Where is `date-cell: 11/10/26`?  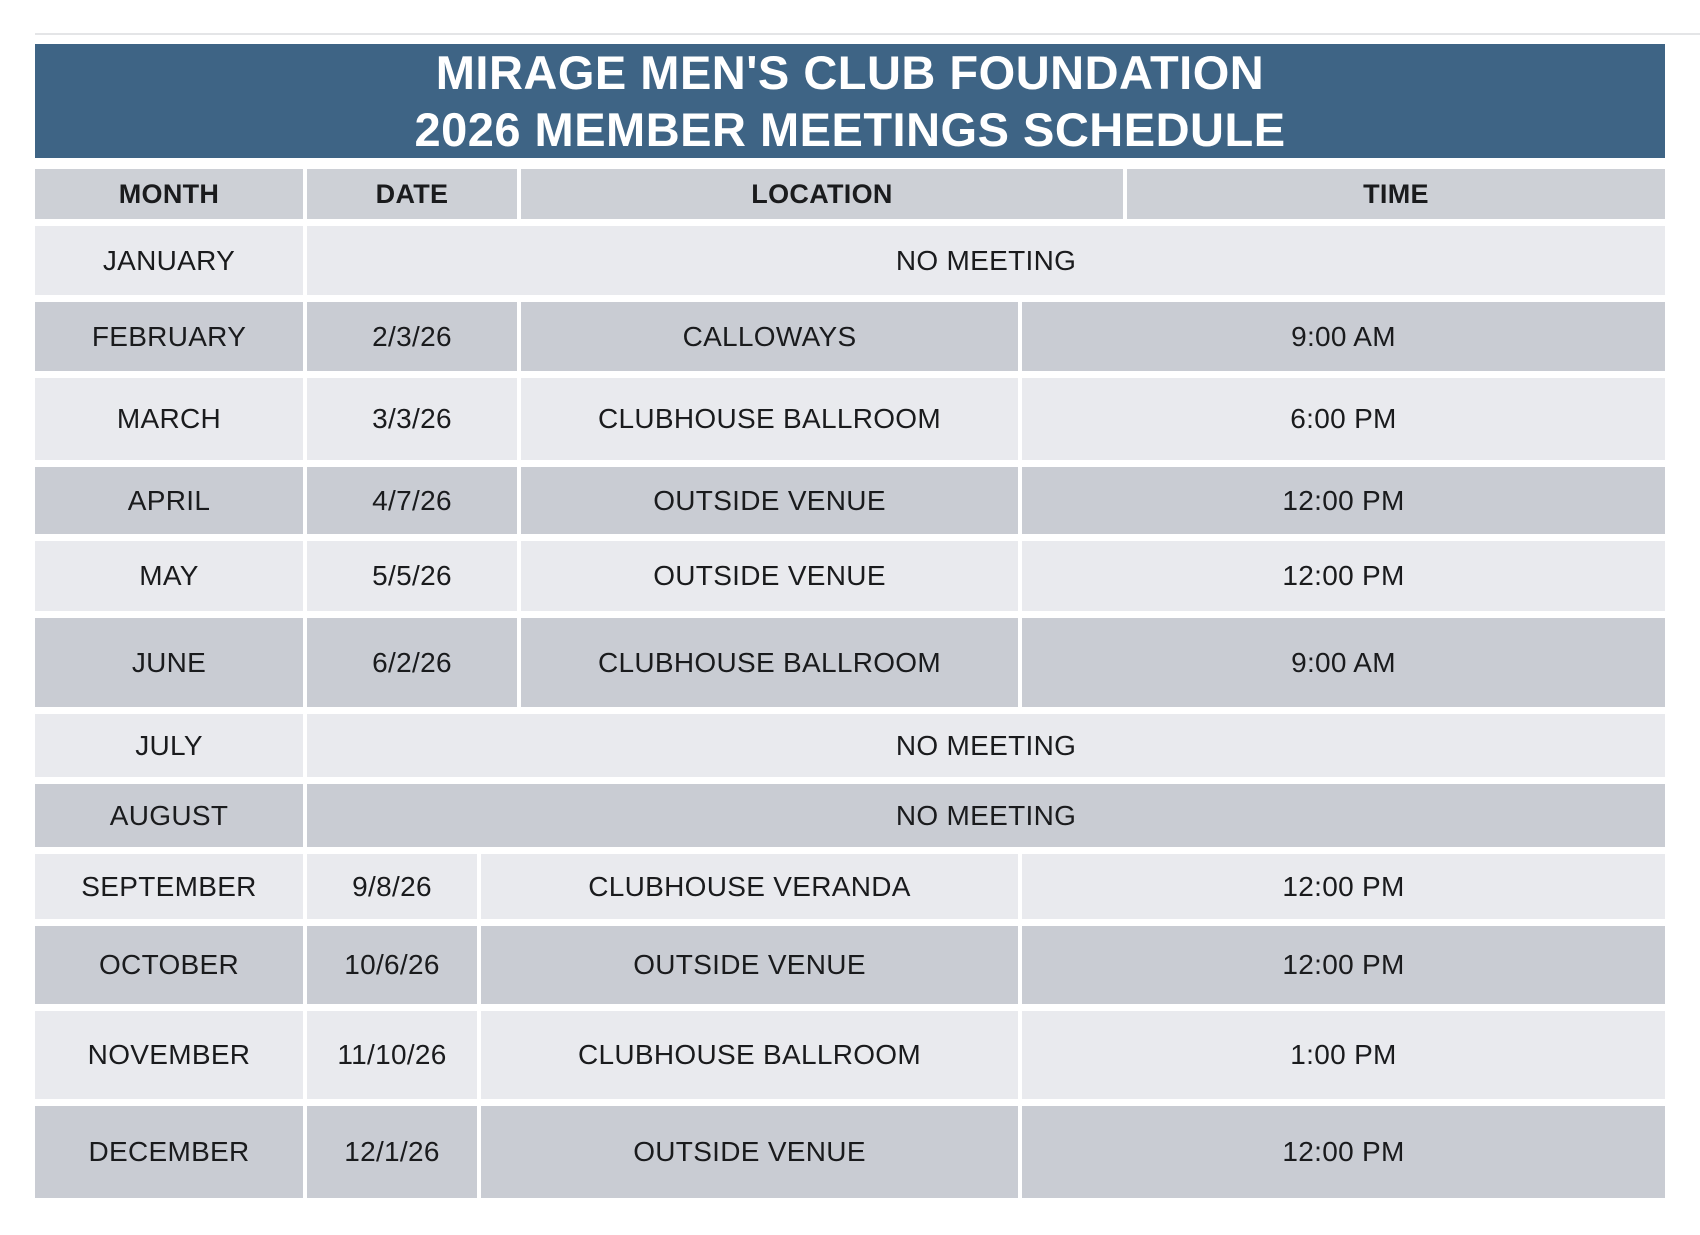
date-cell: 11/10/26 is located at coordinates (392, 1055).